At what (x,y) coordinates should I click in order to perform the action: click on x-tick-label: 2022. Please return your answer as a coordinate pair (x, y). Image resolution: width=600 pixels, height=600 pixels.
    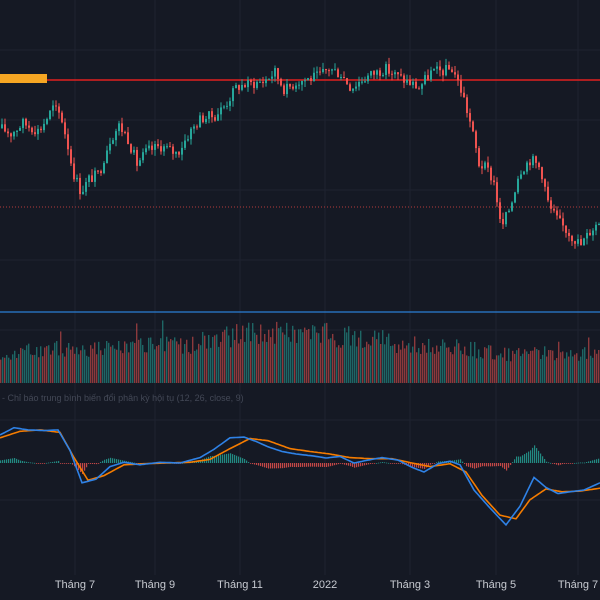
    Looking at the image, I should click on (325, 585).